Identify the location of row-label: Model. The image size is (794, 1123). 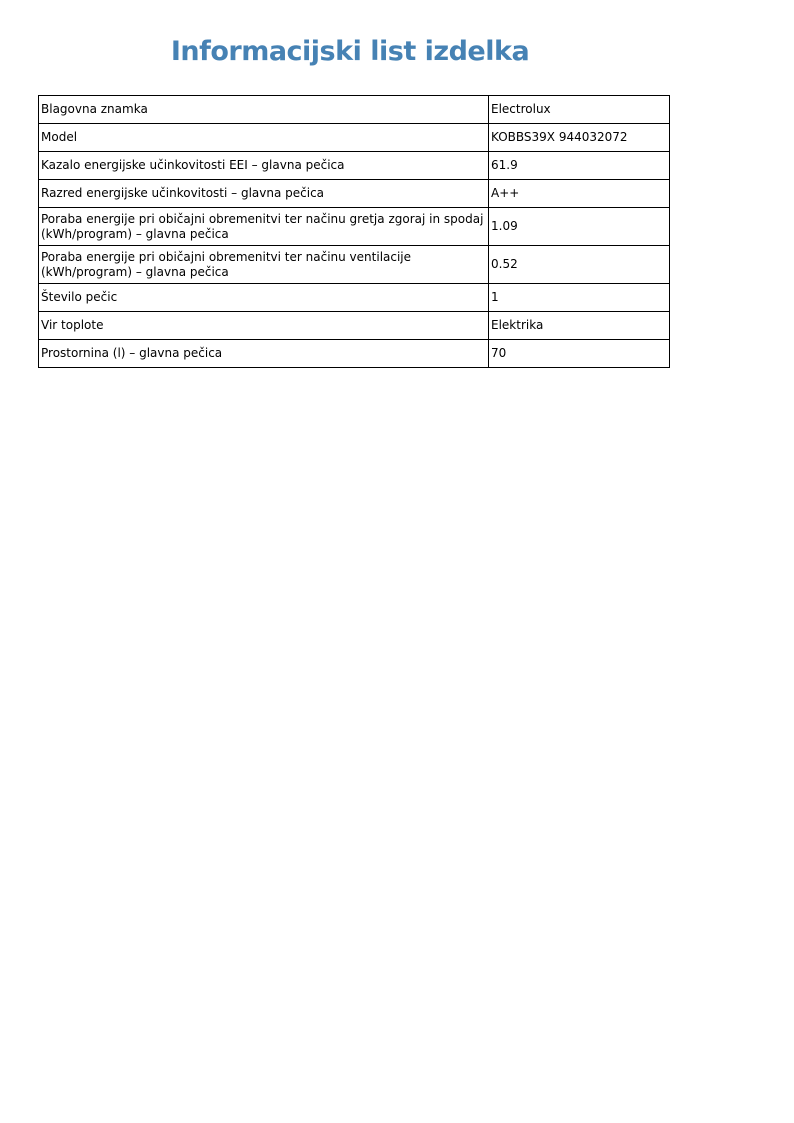
(263, 137).